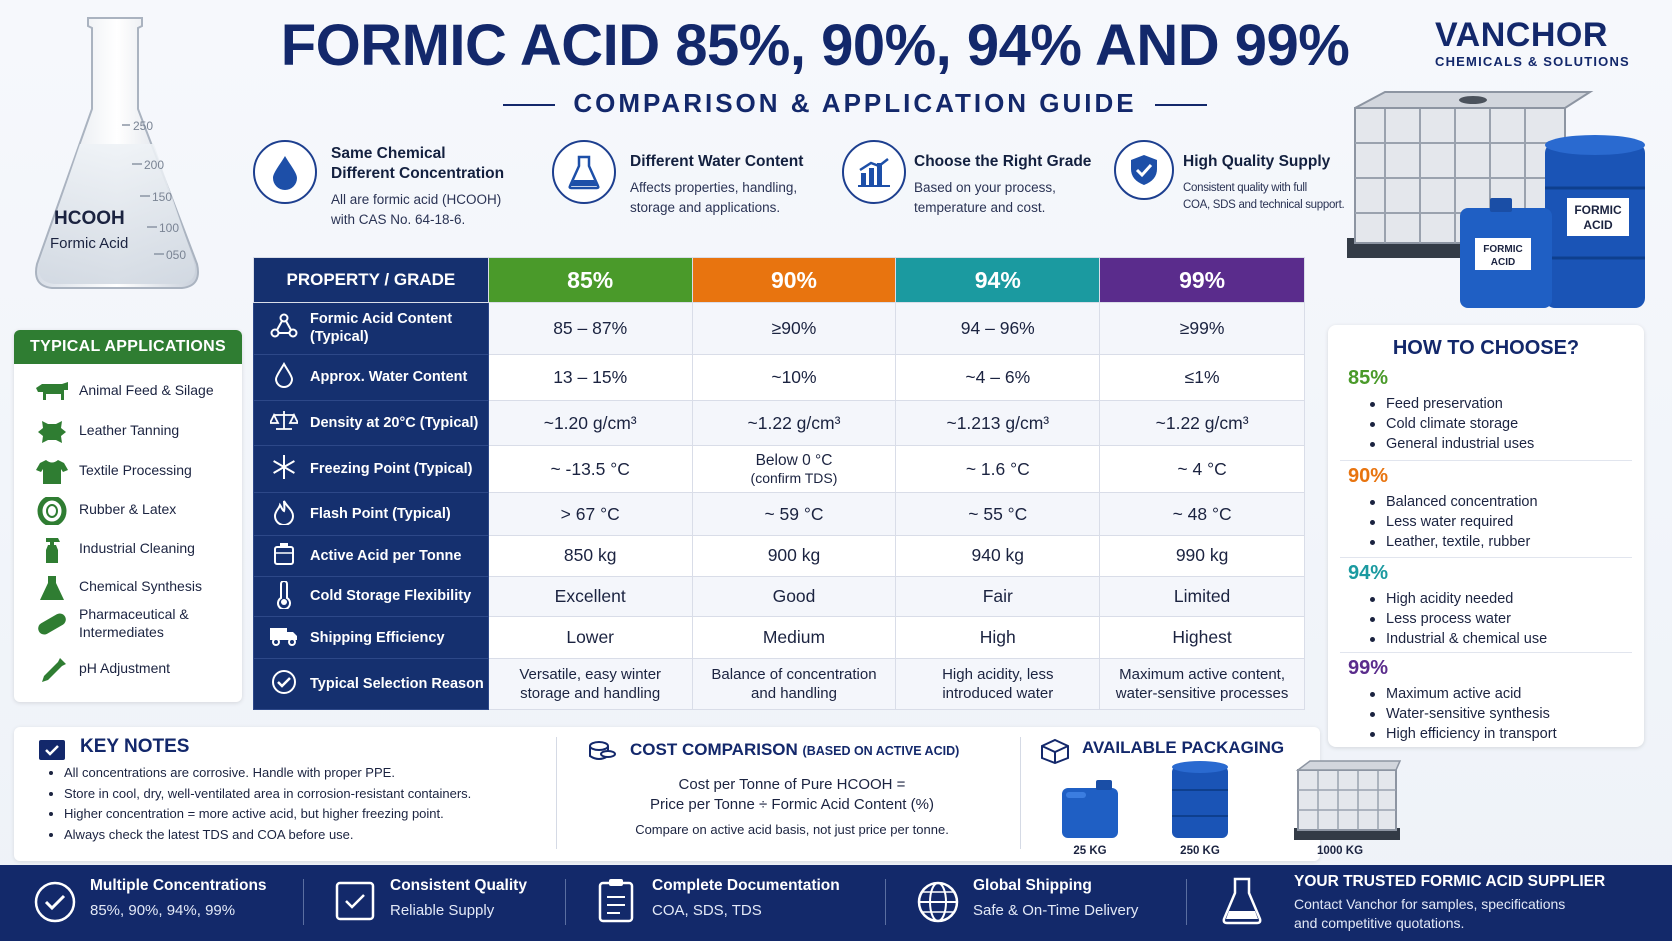  I want to click on cell-value: Below 0 °C (confirm TDS), so click(794, 469).